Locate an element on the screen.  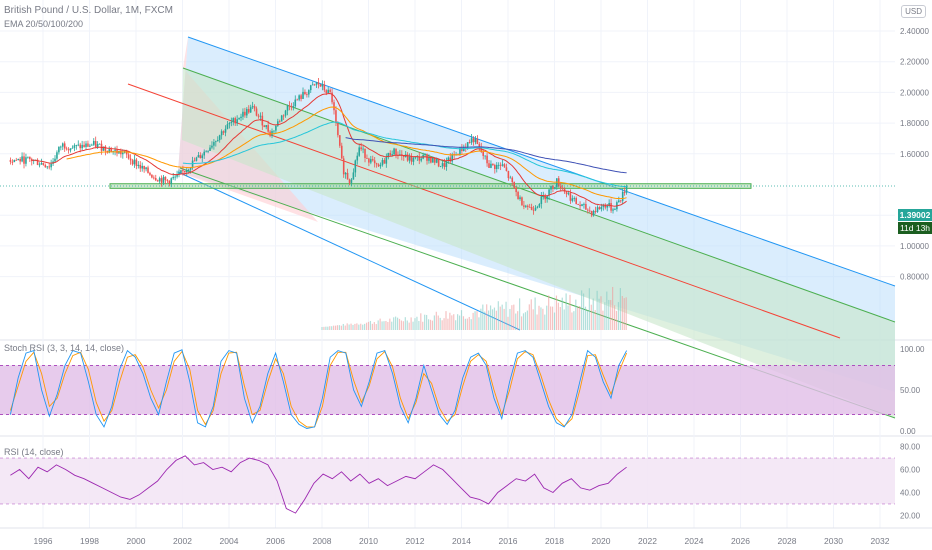
x-axis-label: 2006 is located at coordinates (275, 541).